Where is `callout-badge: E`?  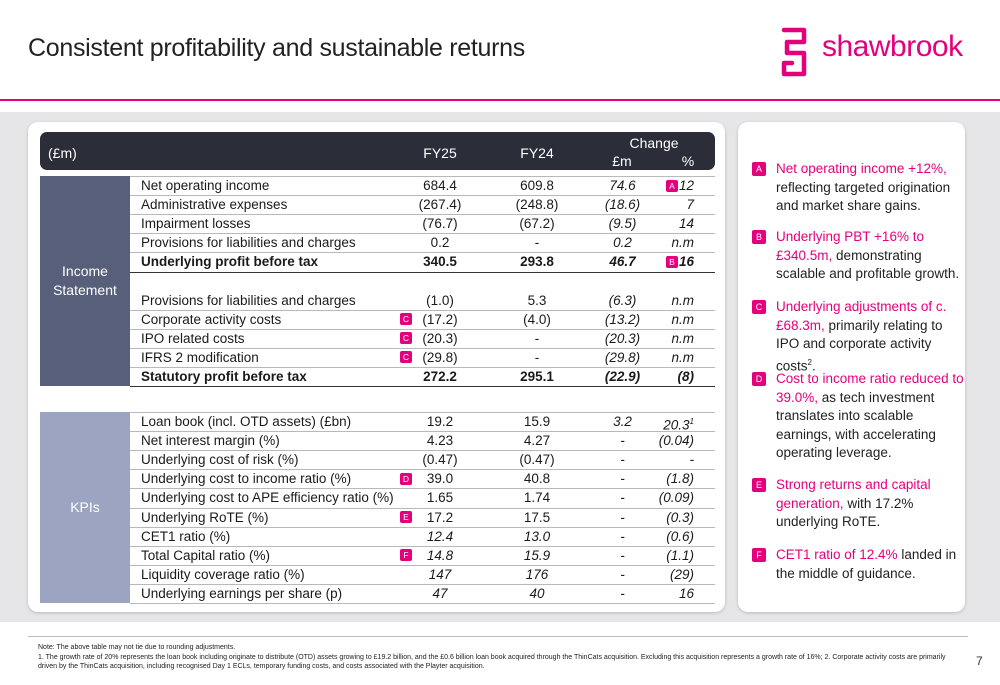 callout-badge: E is located at coordinates (759, 485).